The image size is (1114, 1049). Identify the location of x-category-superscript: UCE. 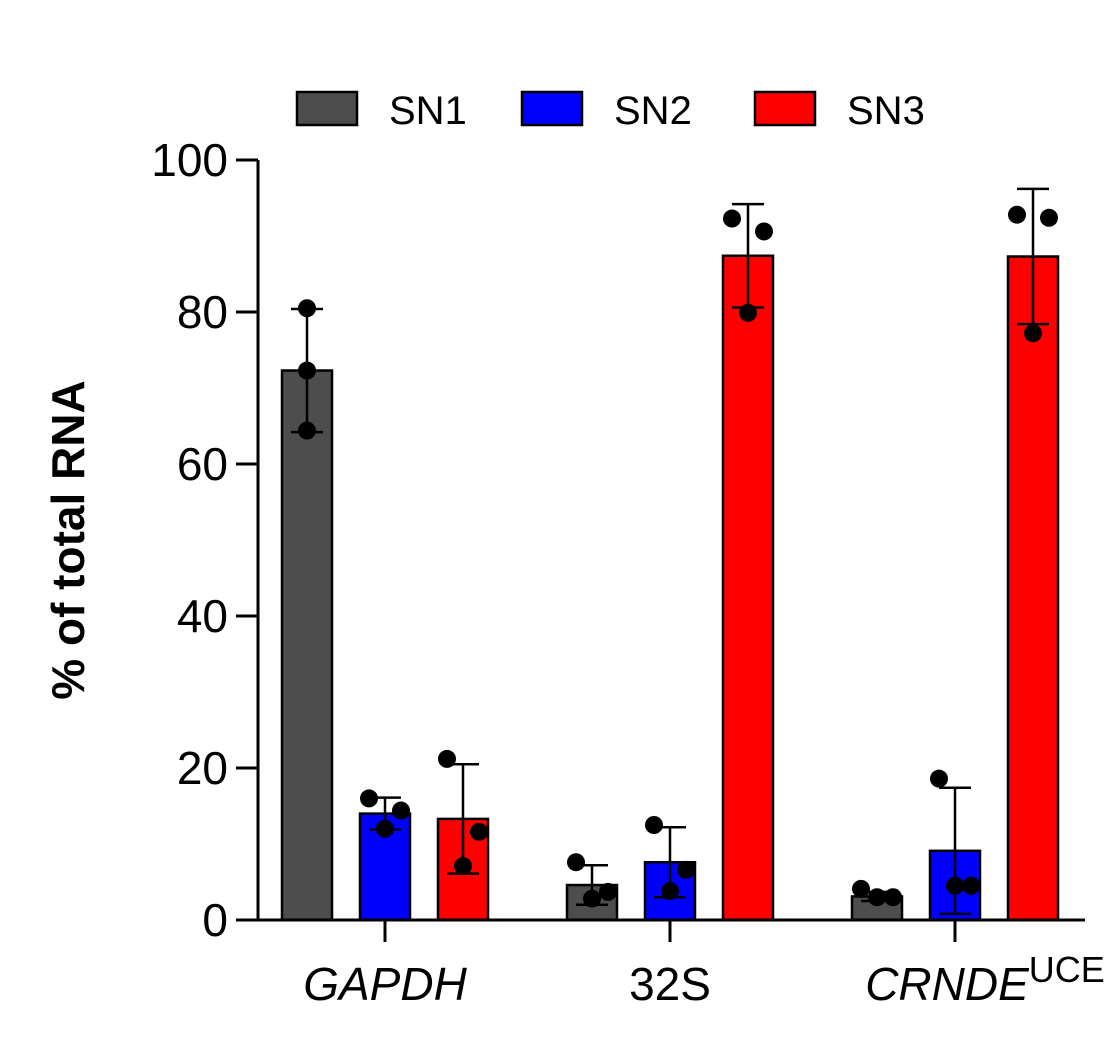
(1067, 969).